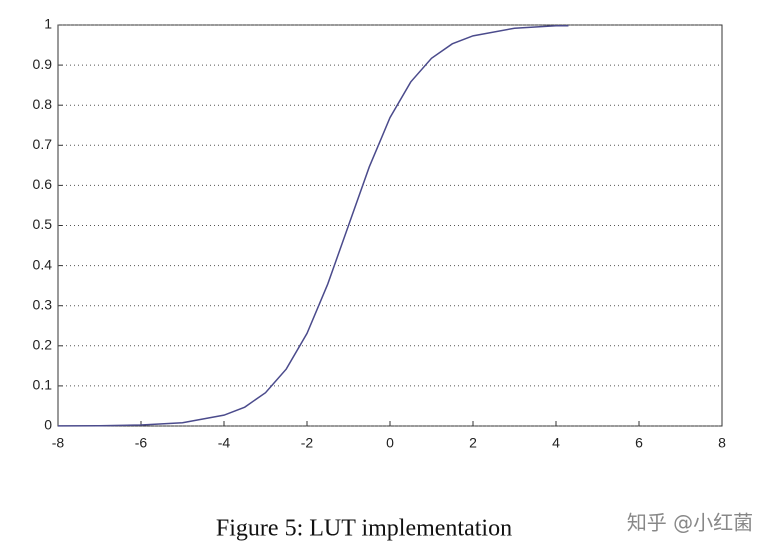  What do you see at coordinates (639, 443) in the screenshot?
I see `x-tick-label: 6` at bounding box center [639, 443].